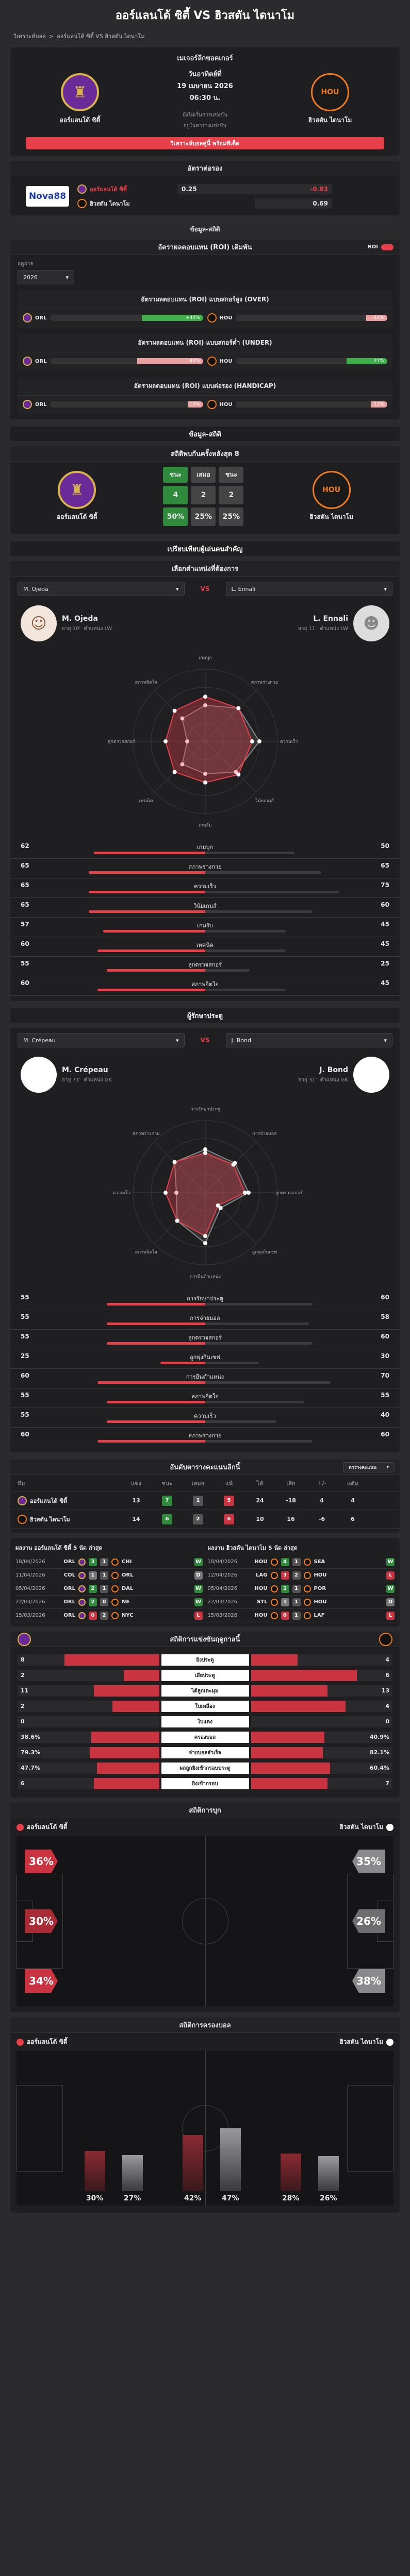  Describe the element at coordinates (301, 1575) in the screenshot. I see `form-match-row: 12/04/2026 LAG 3 2 HOU L` at that location.